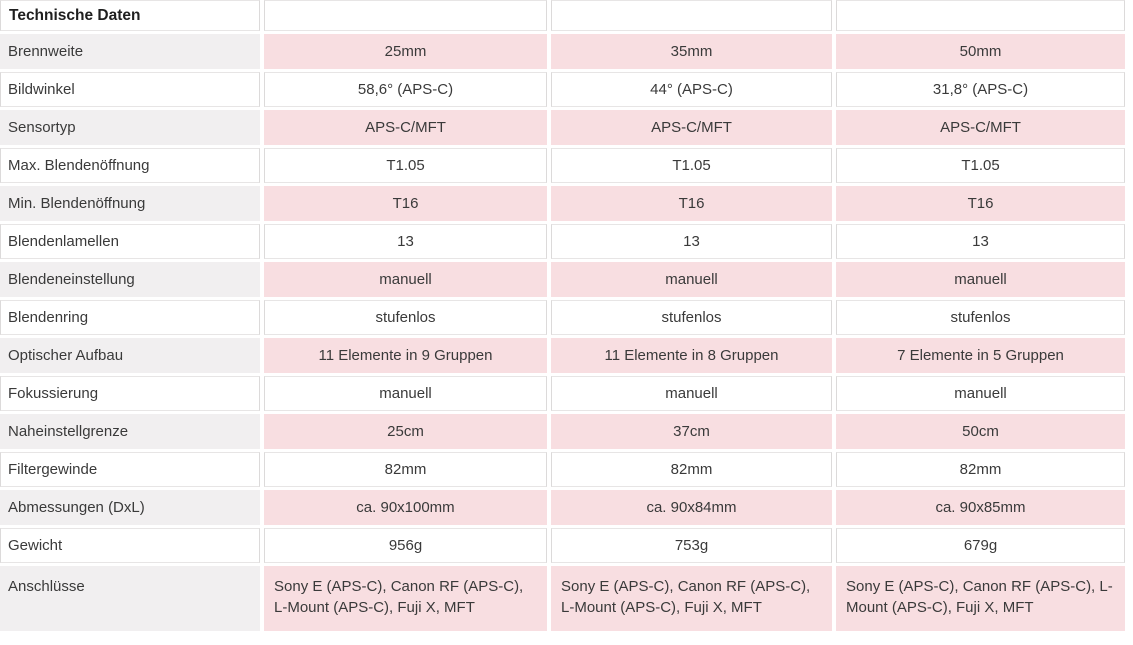  I want to click on row-label: Min. Blendenöffnung, so click(130, 203).